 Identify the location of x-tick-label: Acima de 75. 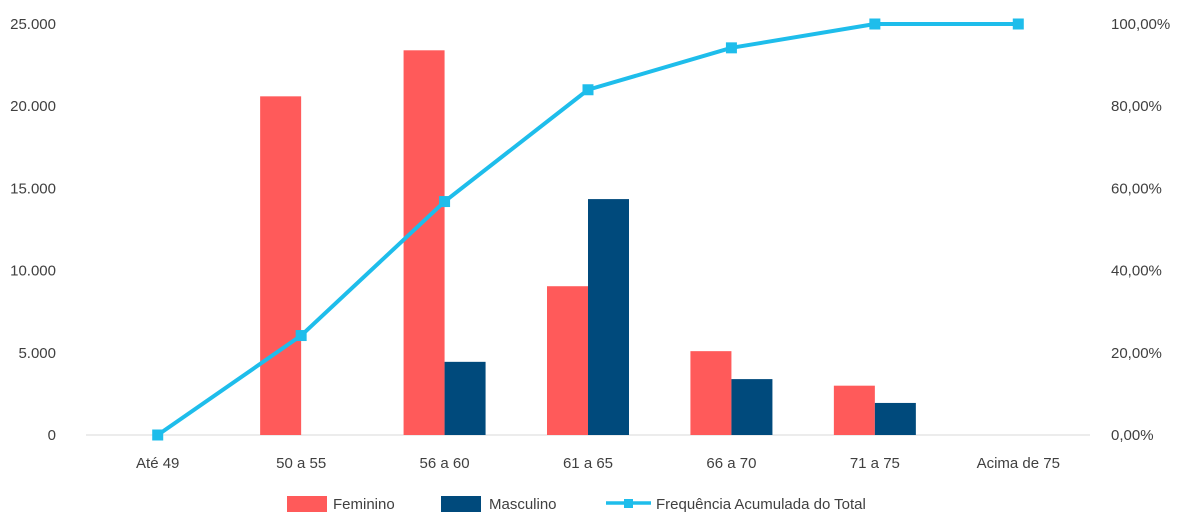
(1018, 463).